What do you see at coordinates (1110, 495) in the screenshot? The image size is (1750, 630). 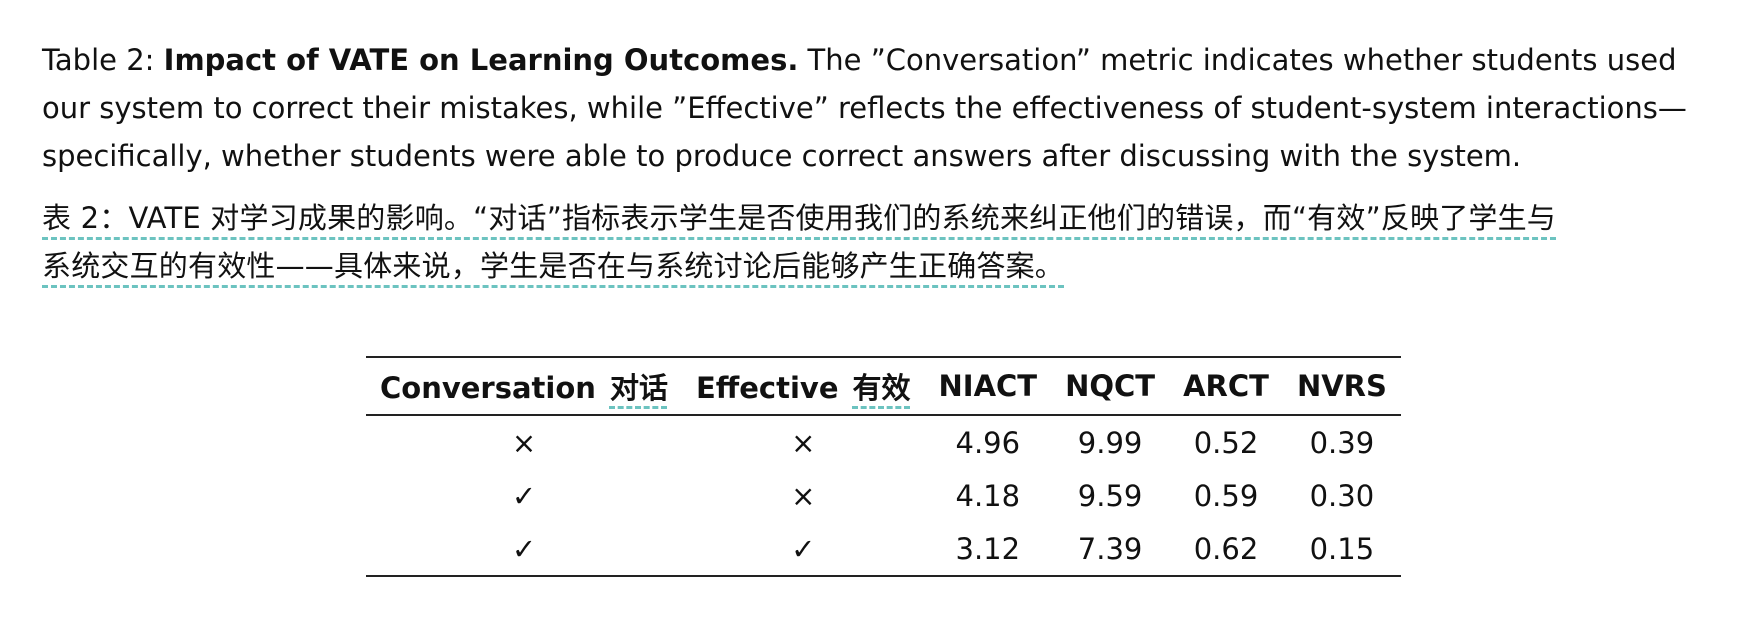 I see `cell-nqct: 9.59` at bounding box center [1110, 495].